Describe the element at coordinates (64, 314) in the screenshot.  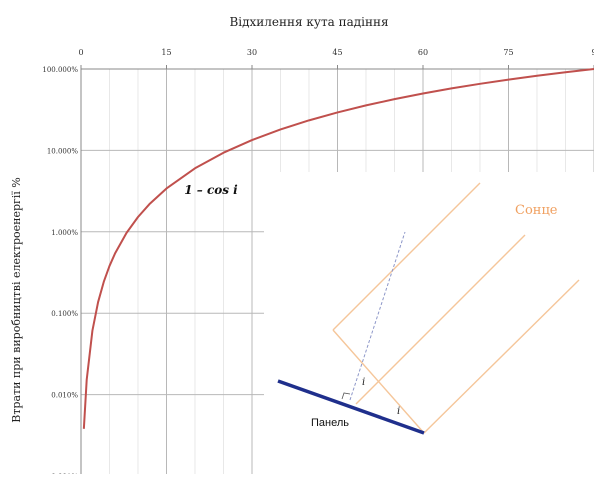
I see `y-tick-label: 0.100%` at that location.